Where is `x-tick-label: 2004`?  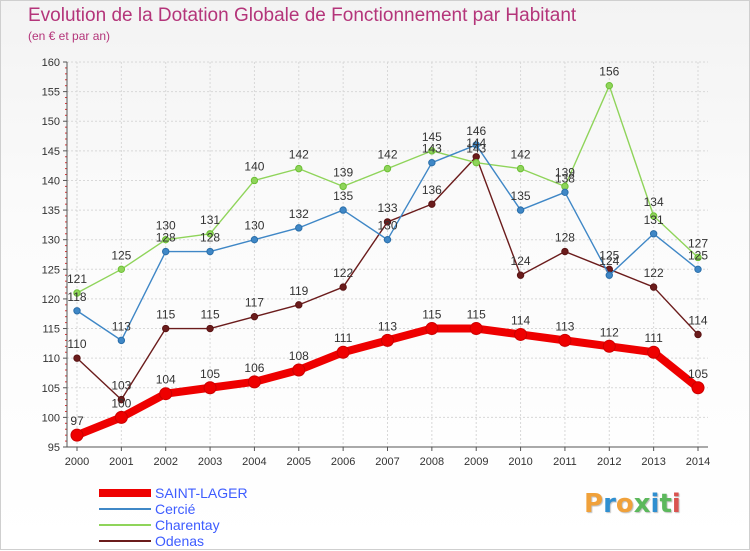
x-tick-label: 2004 is located at coordinates (254, 462).